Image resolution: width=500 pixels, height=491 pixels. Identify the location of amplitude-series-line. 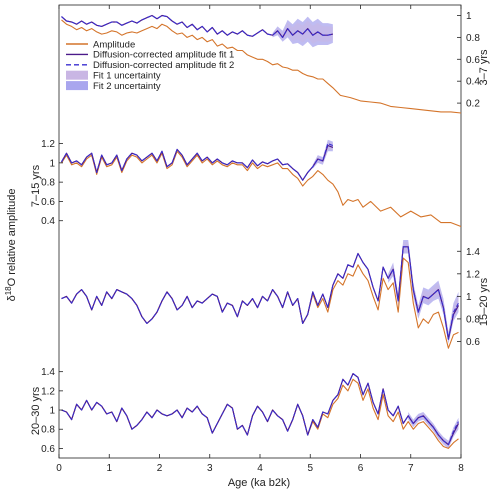
(260, 413).